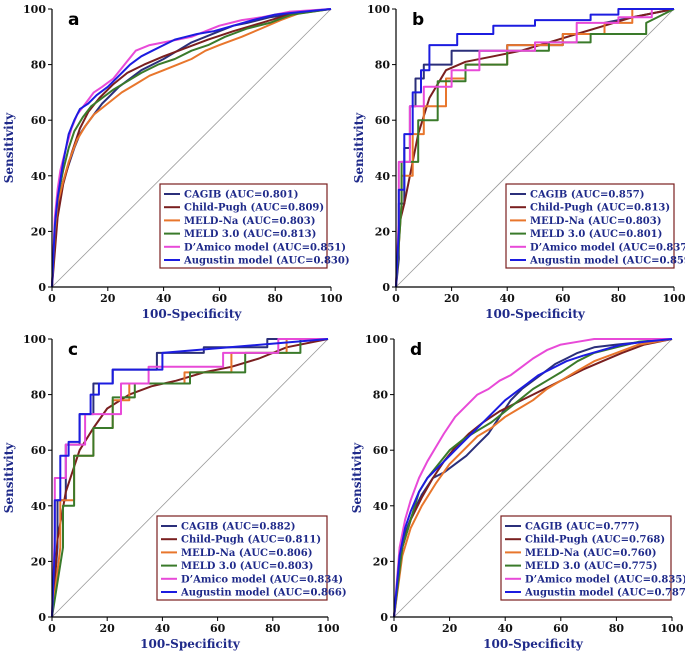 This screenshot has height=666, width=685. Describe the element at coordinates (595, 540) in the screenshot. I see `legend-entry: Child-Pugh (AUC=0.768)` at that location.